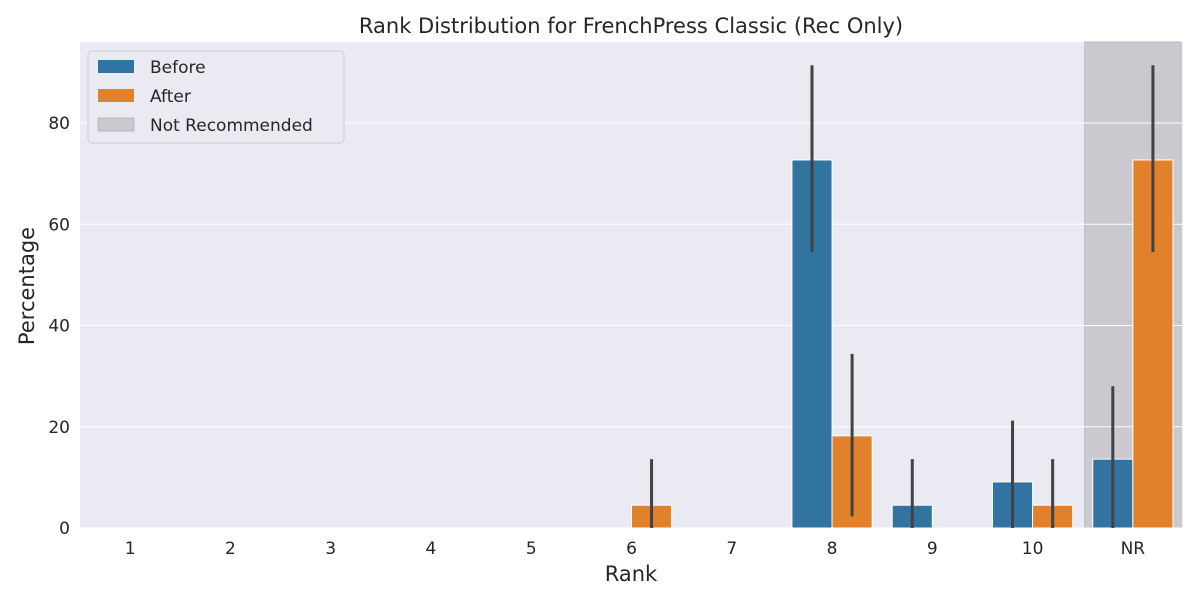 This screenshot has width=1200, height=600. What do you see at coordinates (631, 549) in the screenshot?
I see `x-tick-label: 6` at bounding box center [631, 549].